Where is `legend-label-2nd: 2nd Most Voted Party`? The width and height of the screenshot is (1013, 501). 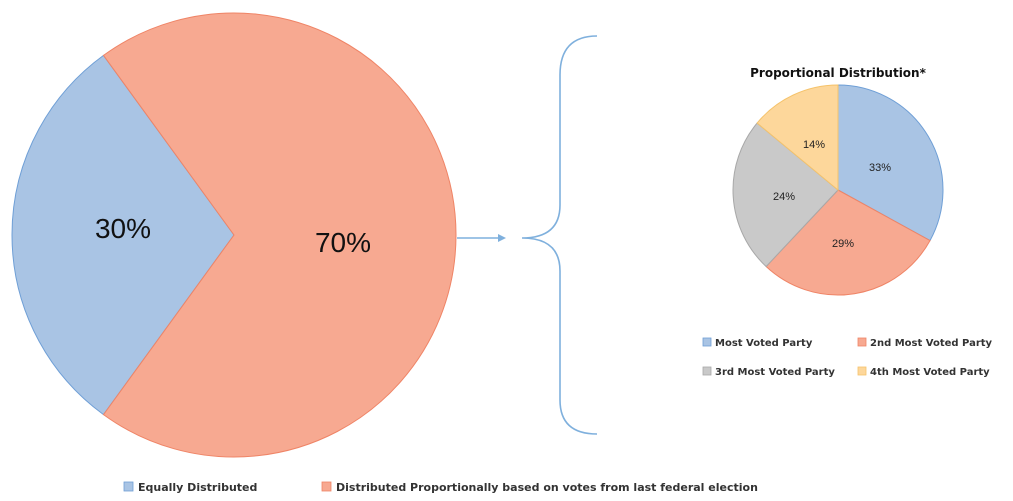
legend-label-2nd: 2nd Most Voted Party is located at coordinates (931, 343).